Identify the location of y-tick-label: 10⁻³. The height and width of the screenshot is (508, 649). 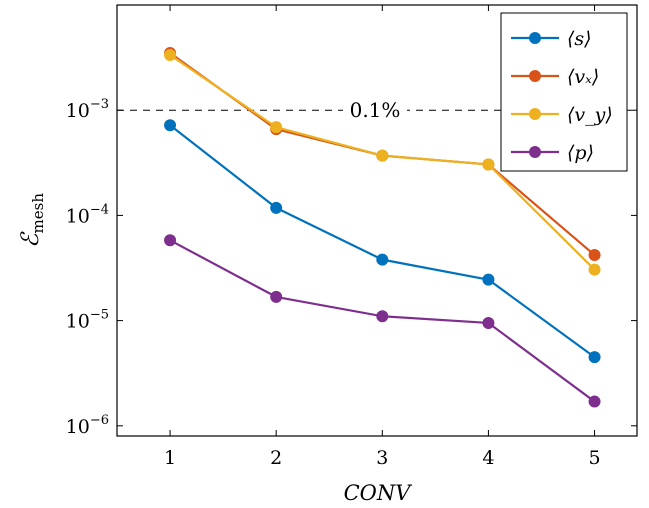
(87, 109).